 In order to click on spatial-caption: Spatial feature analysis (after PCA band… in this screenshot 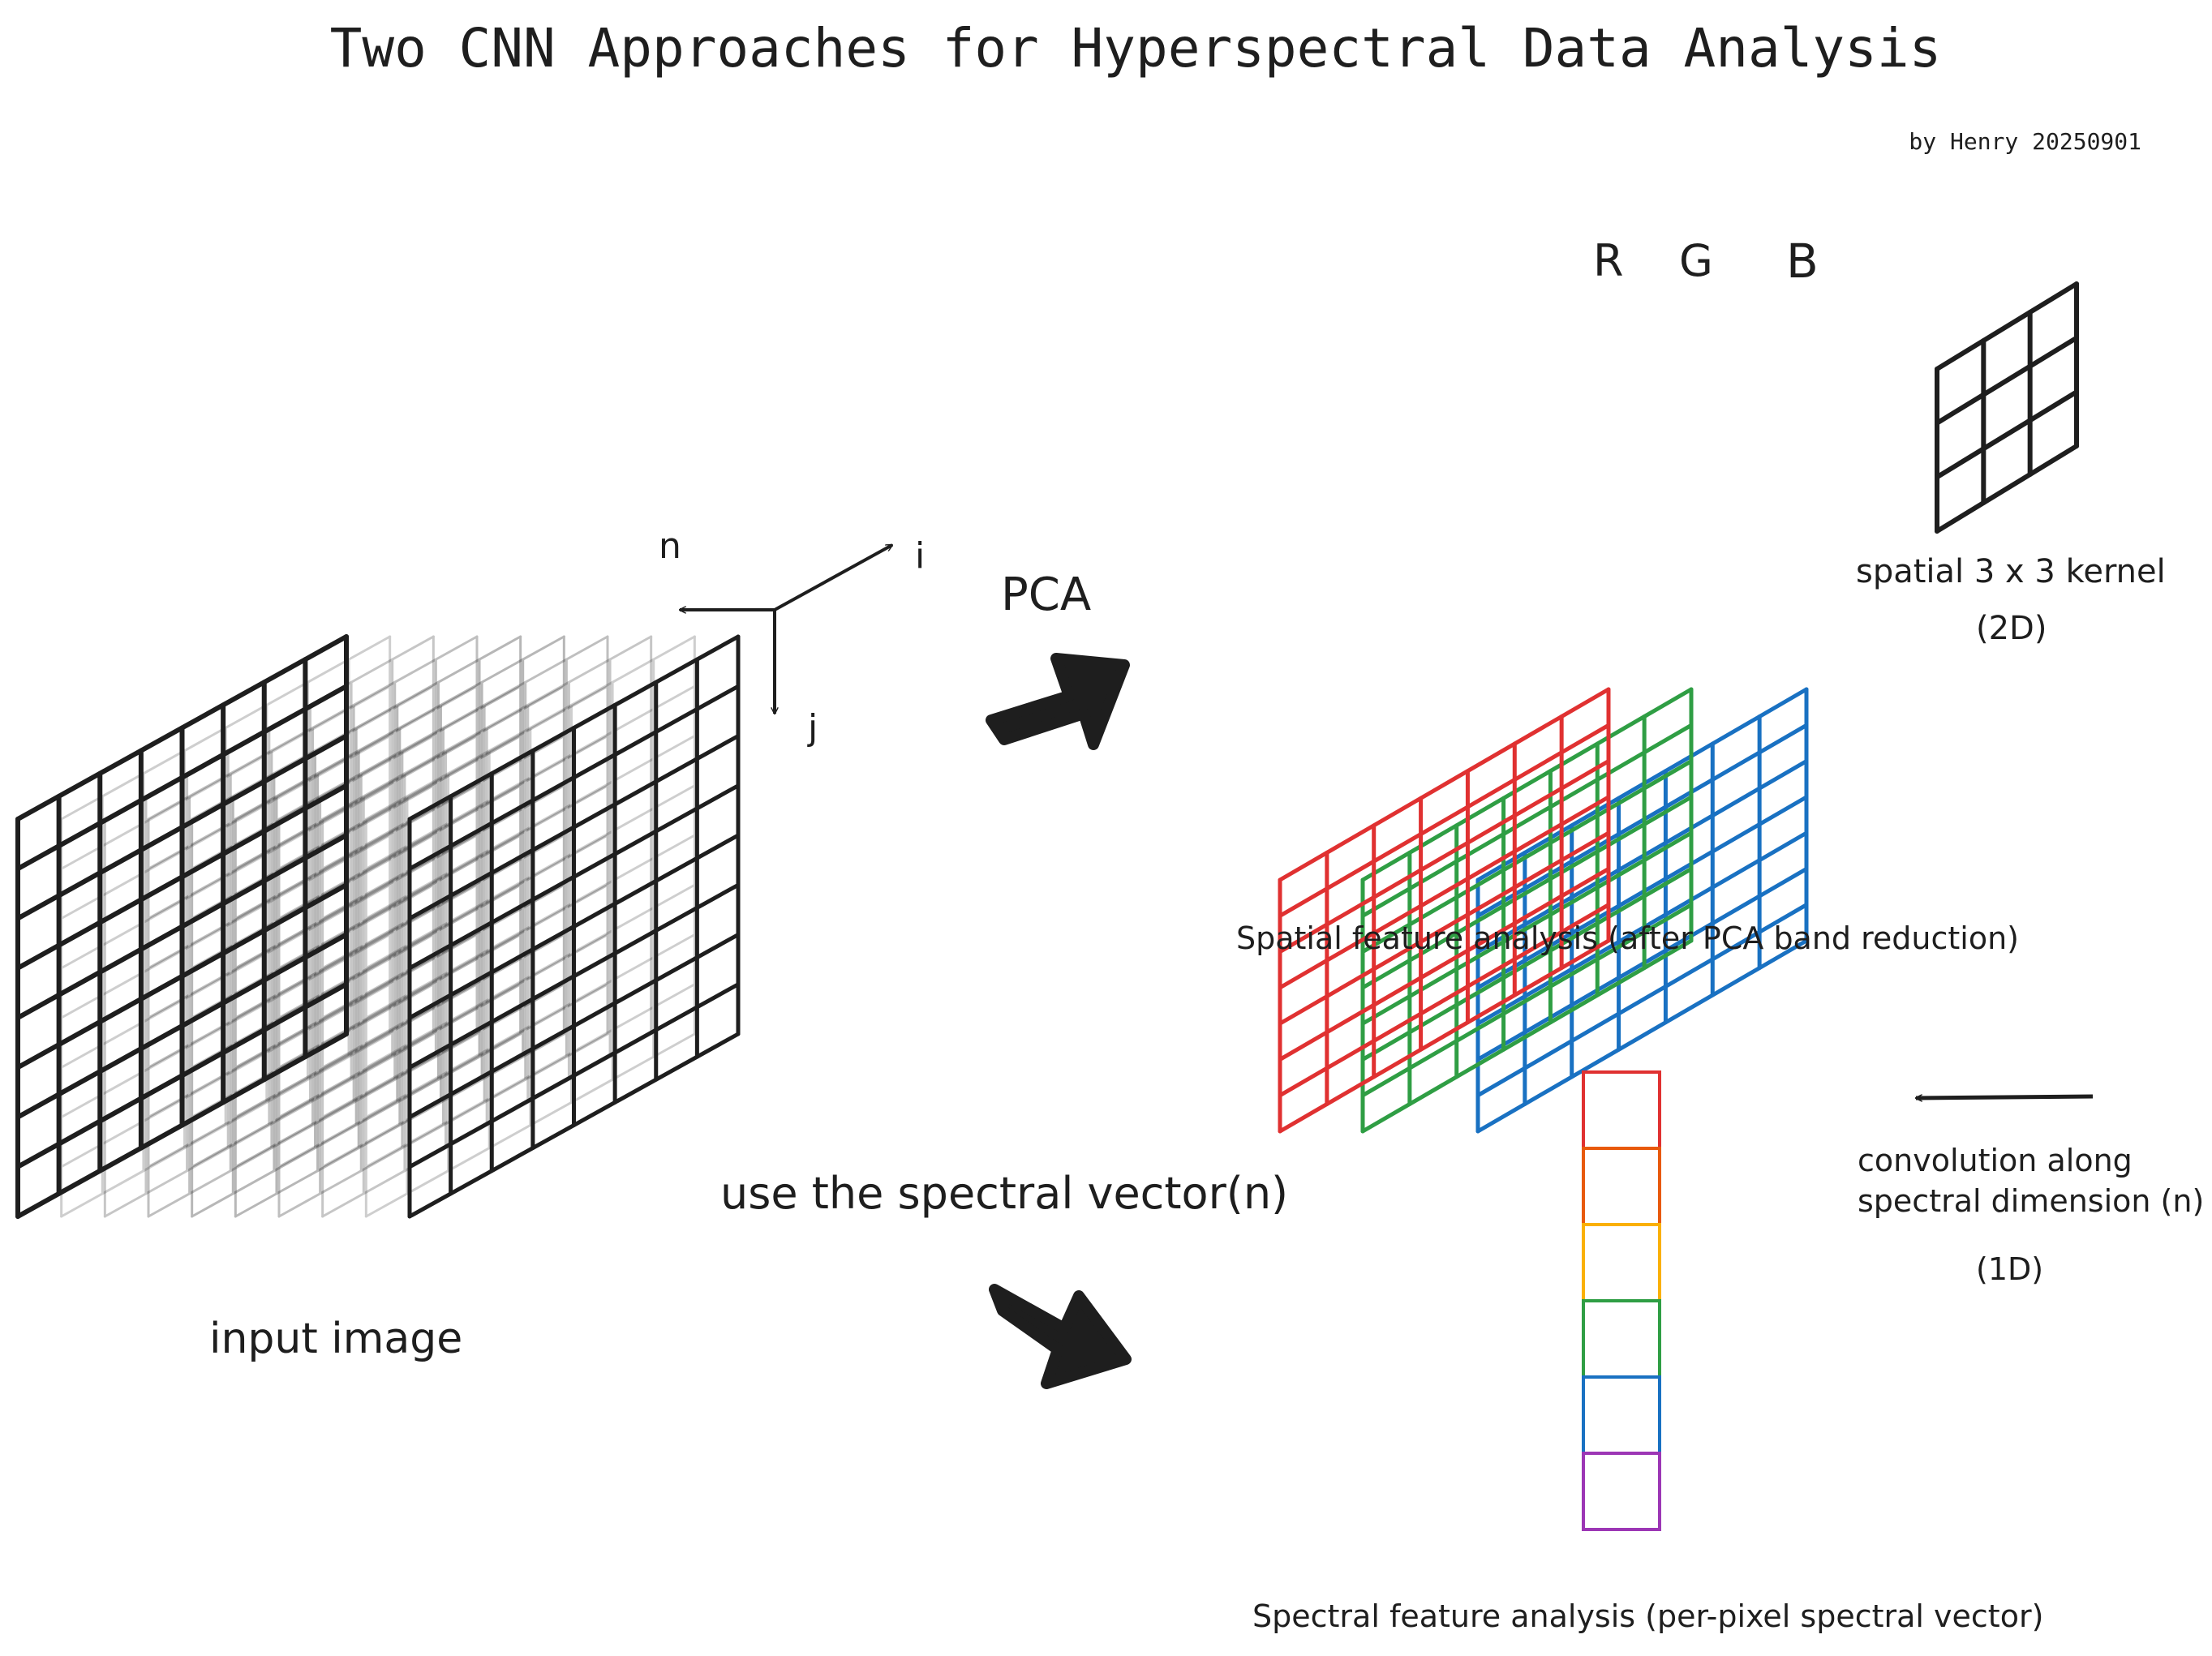, I will do `click(1627, 938)`.